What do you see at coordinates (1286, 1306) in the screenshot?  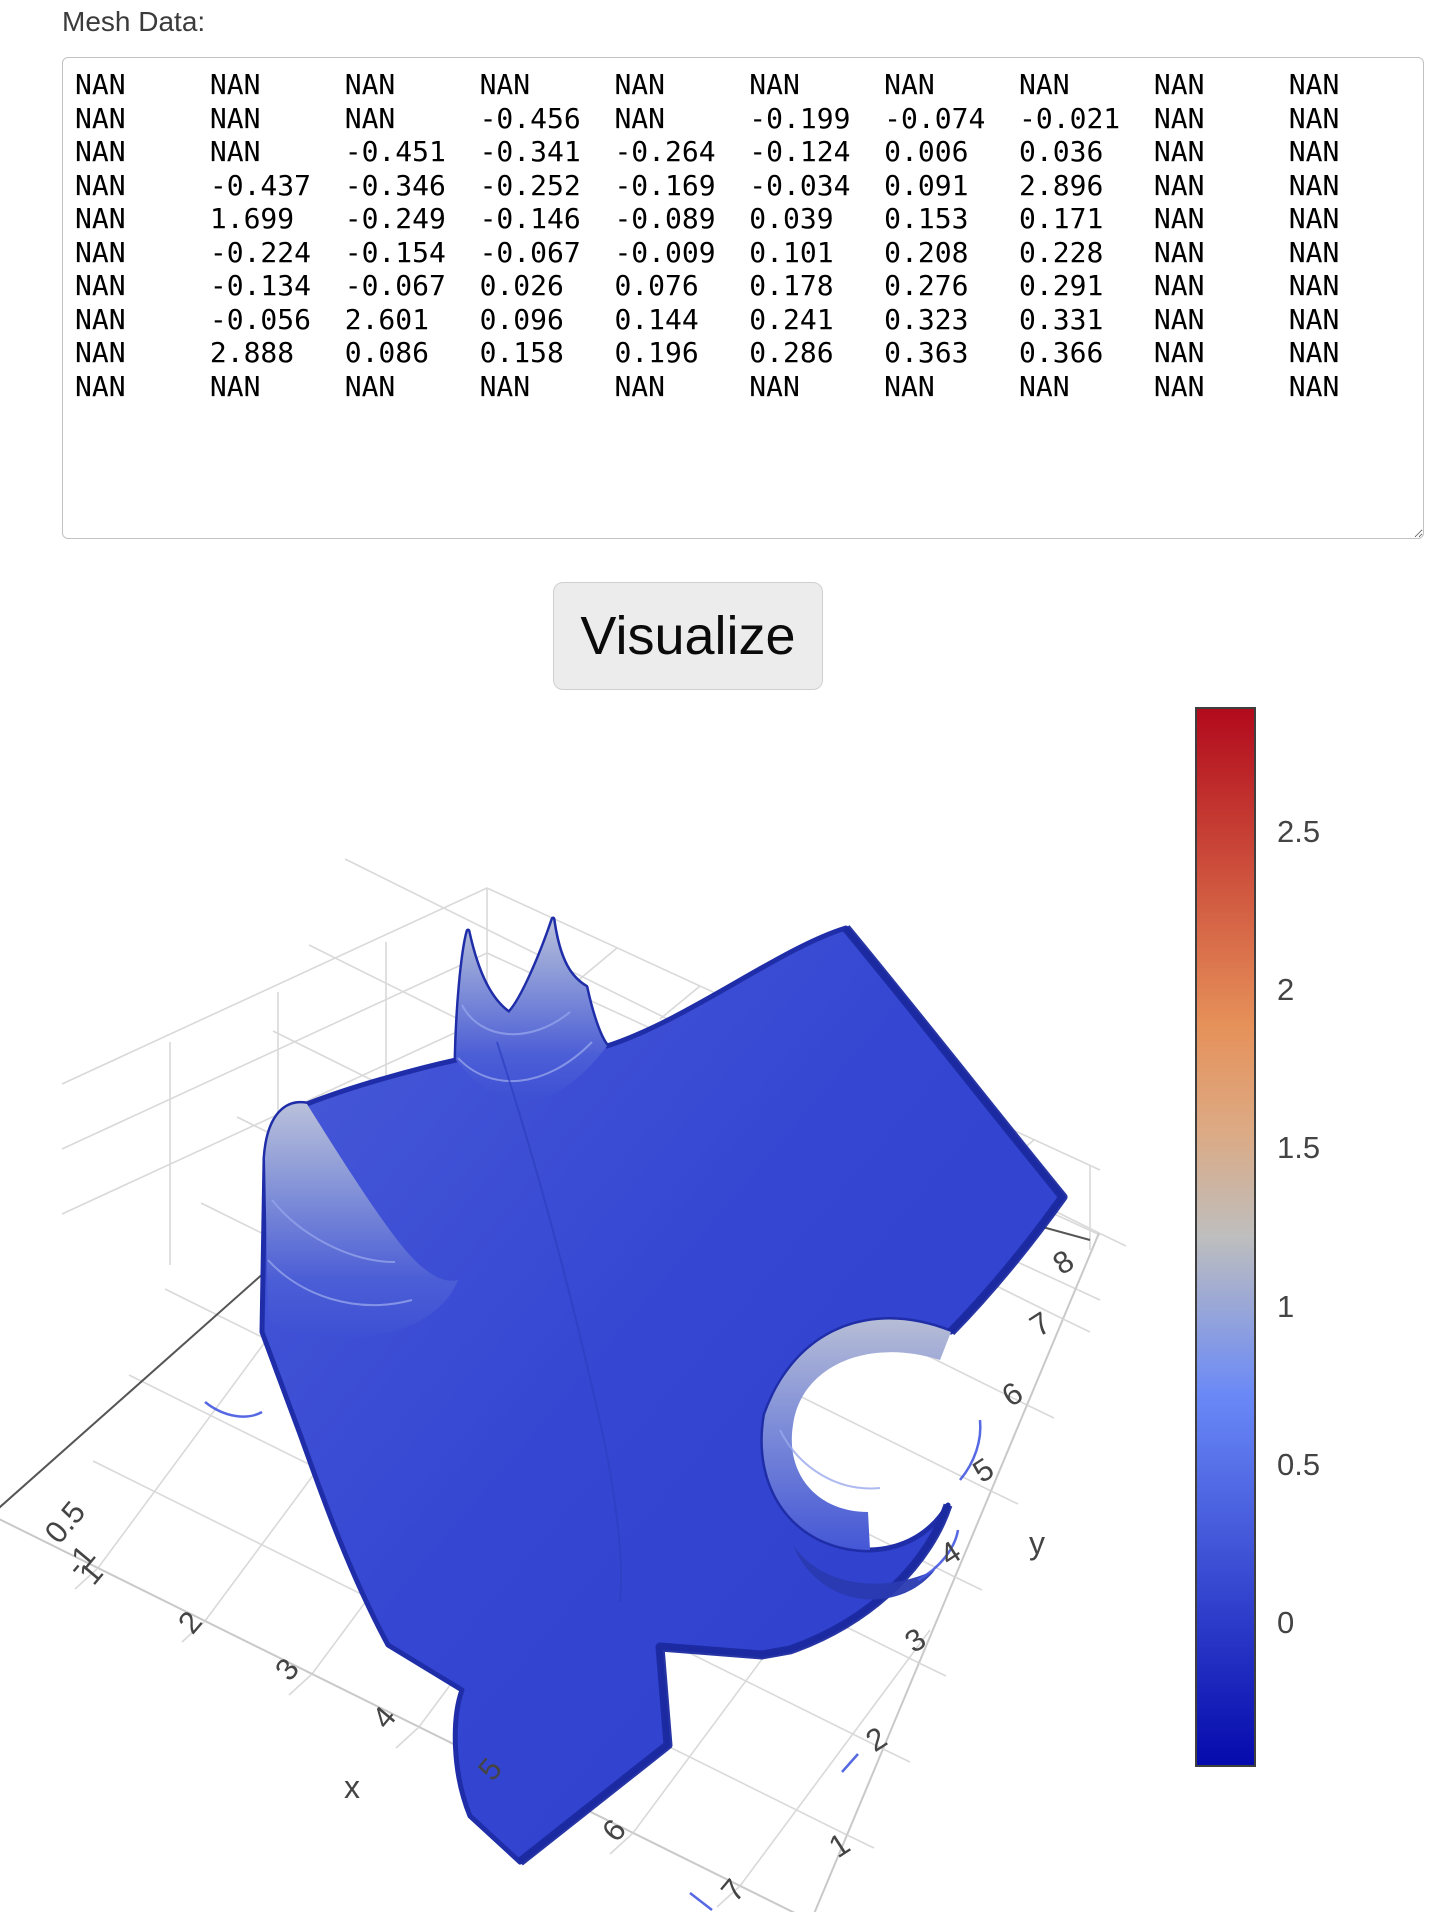 I see `colorbar-tick-label: 1` at bounding box center [1286, 1306].